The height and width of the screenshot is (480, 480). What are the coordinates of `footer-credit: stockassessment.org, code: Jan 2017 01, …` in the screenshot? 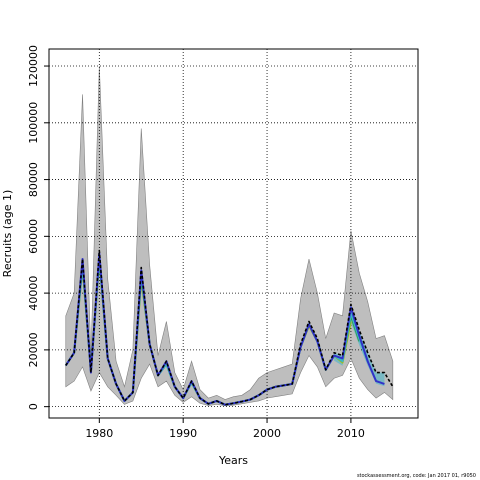 It's located at (416, 476).